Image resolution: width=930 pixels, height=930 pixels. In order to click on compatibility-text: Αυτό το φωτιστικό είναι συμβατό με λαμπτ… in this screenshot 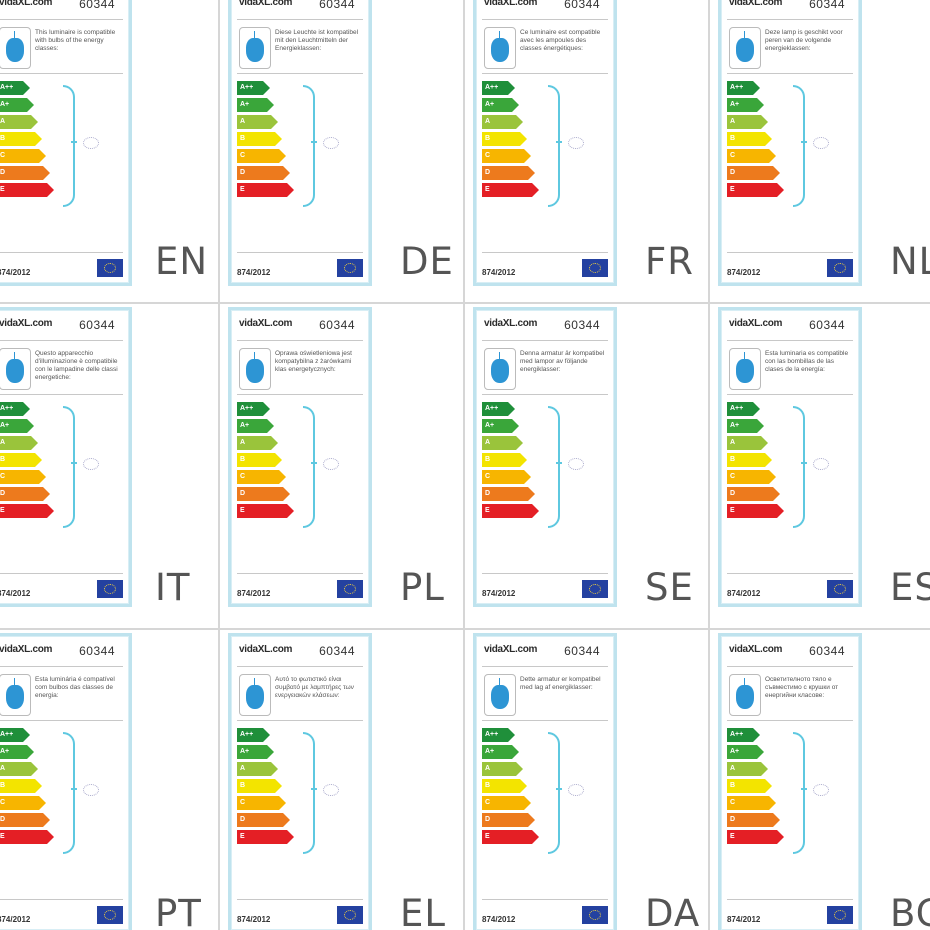, I will do `click(314, 687)`.